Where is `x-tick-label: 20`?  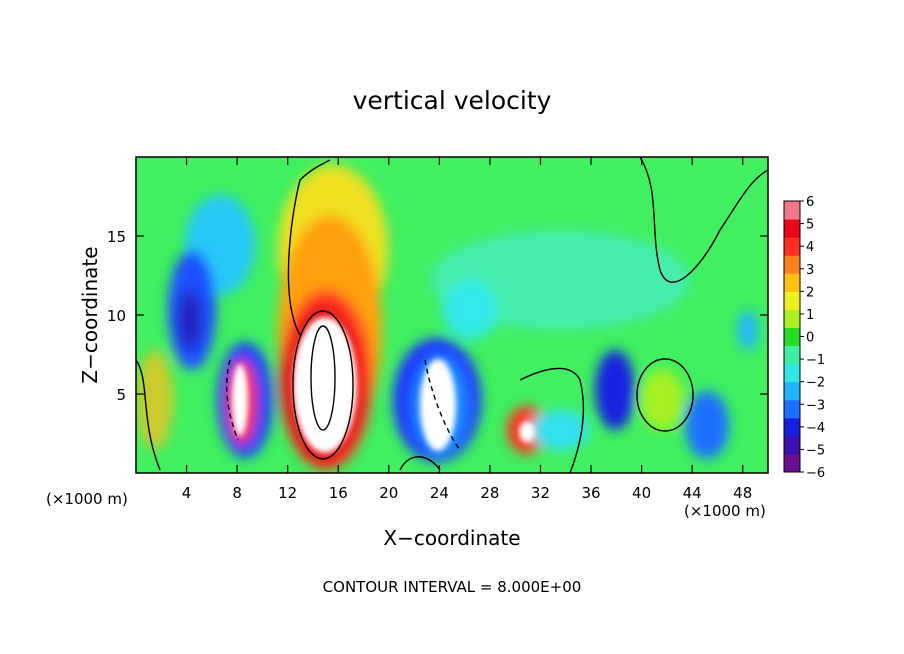 x-tick-label: 20 is located at coordinates (388, 493).